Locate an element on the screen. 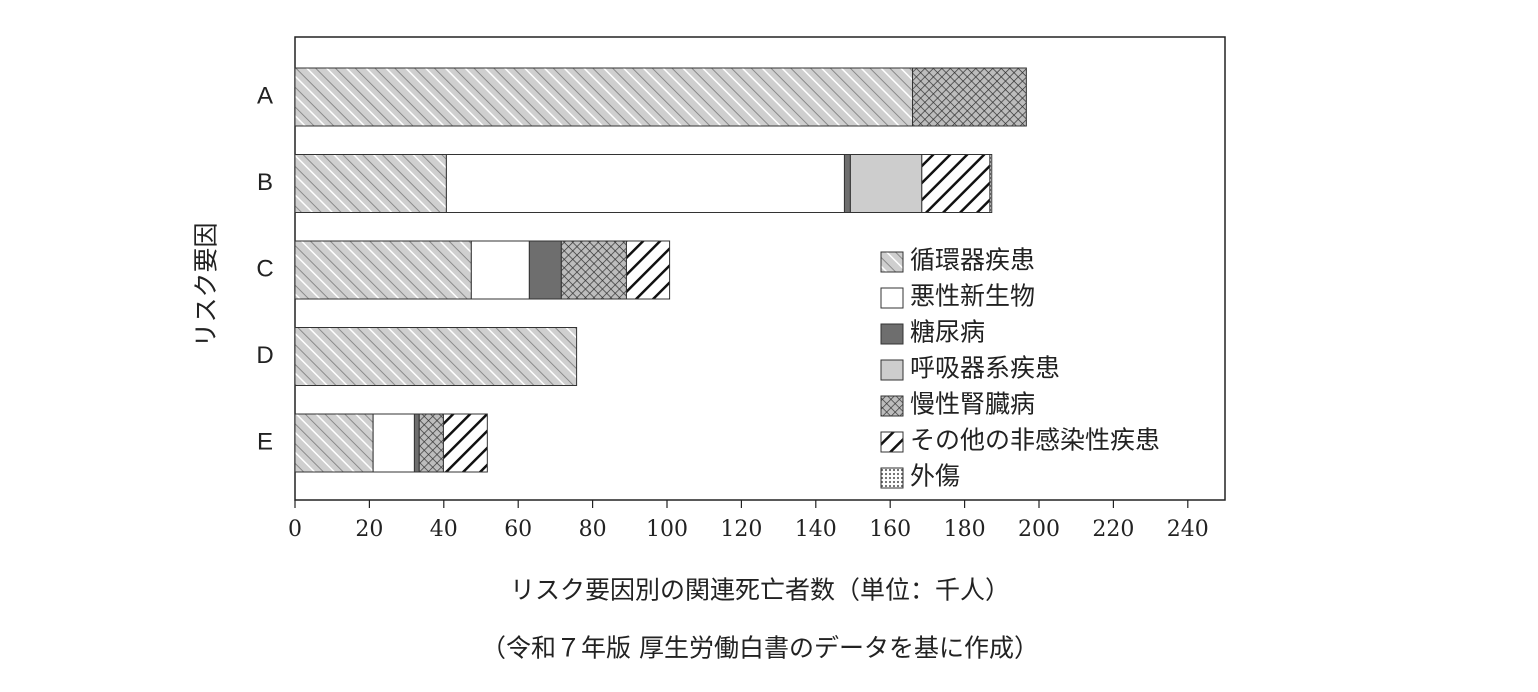 This screenshot has width=1538, height=692. x-tick-label: 220 is located at coordinates (1113, 529).